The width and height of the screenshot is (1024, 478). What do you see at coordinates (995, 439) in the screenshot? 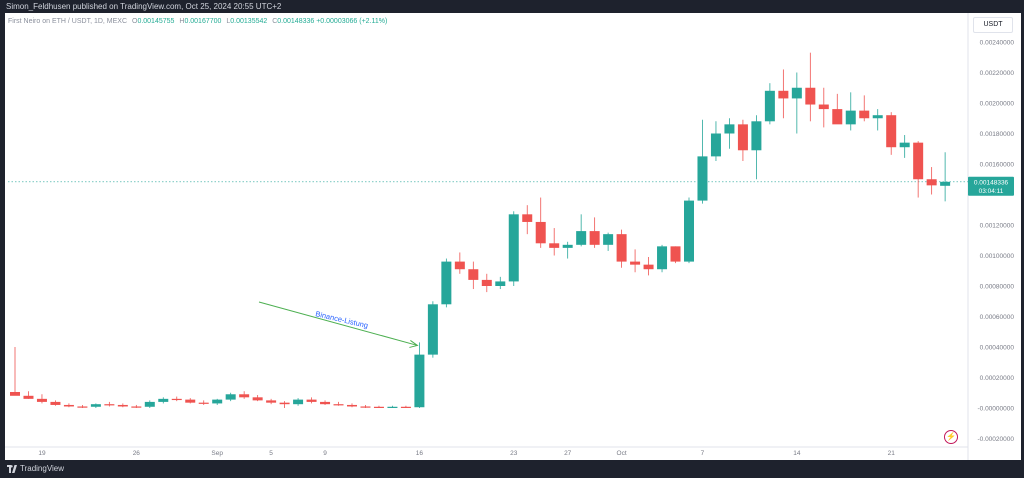
I see `y-tick-label: -0.00020000` at bounding box center [995, 439].